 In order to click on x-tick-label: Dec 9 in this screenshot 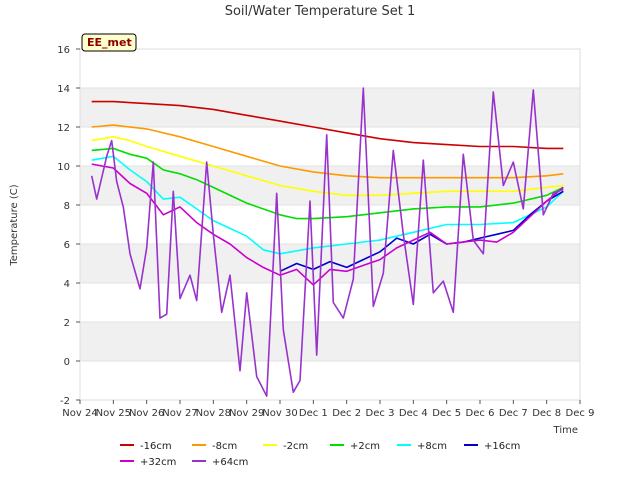, I will do `click(580, 413)`.